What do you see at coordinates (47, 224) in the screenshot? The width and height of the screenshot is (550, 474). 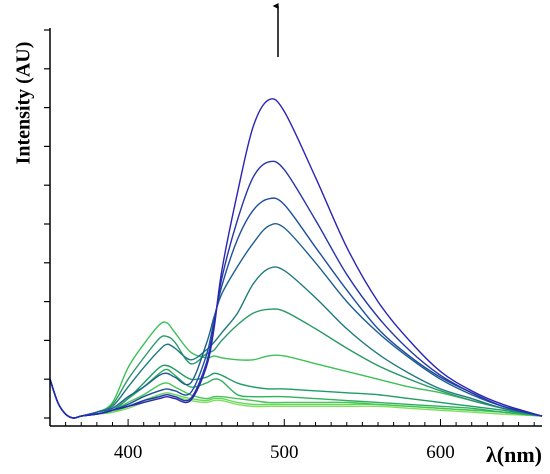 I see `y-ticks` at bounding box center [47, 224].